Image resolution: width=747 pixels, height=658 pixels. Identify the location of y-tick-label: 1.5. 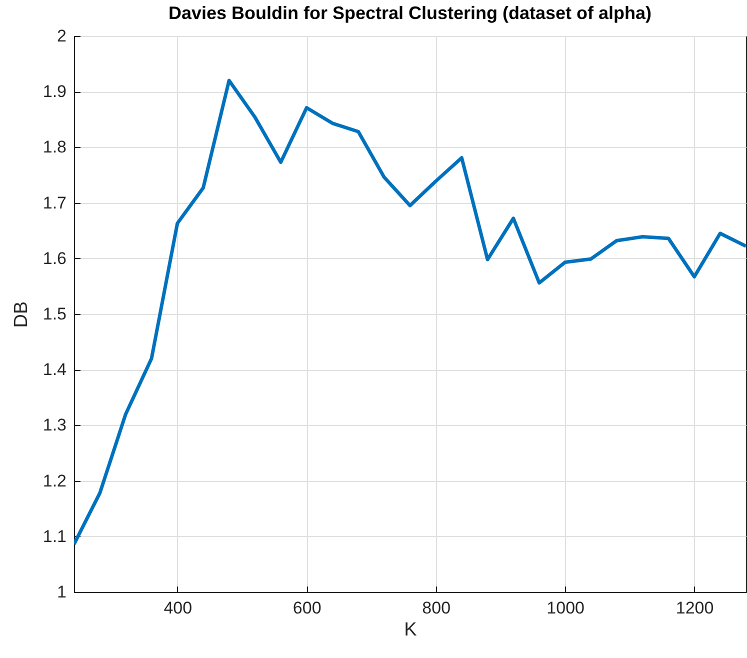
(54, 314).